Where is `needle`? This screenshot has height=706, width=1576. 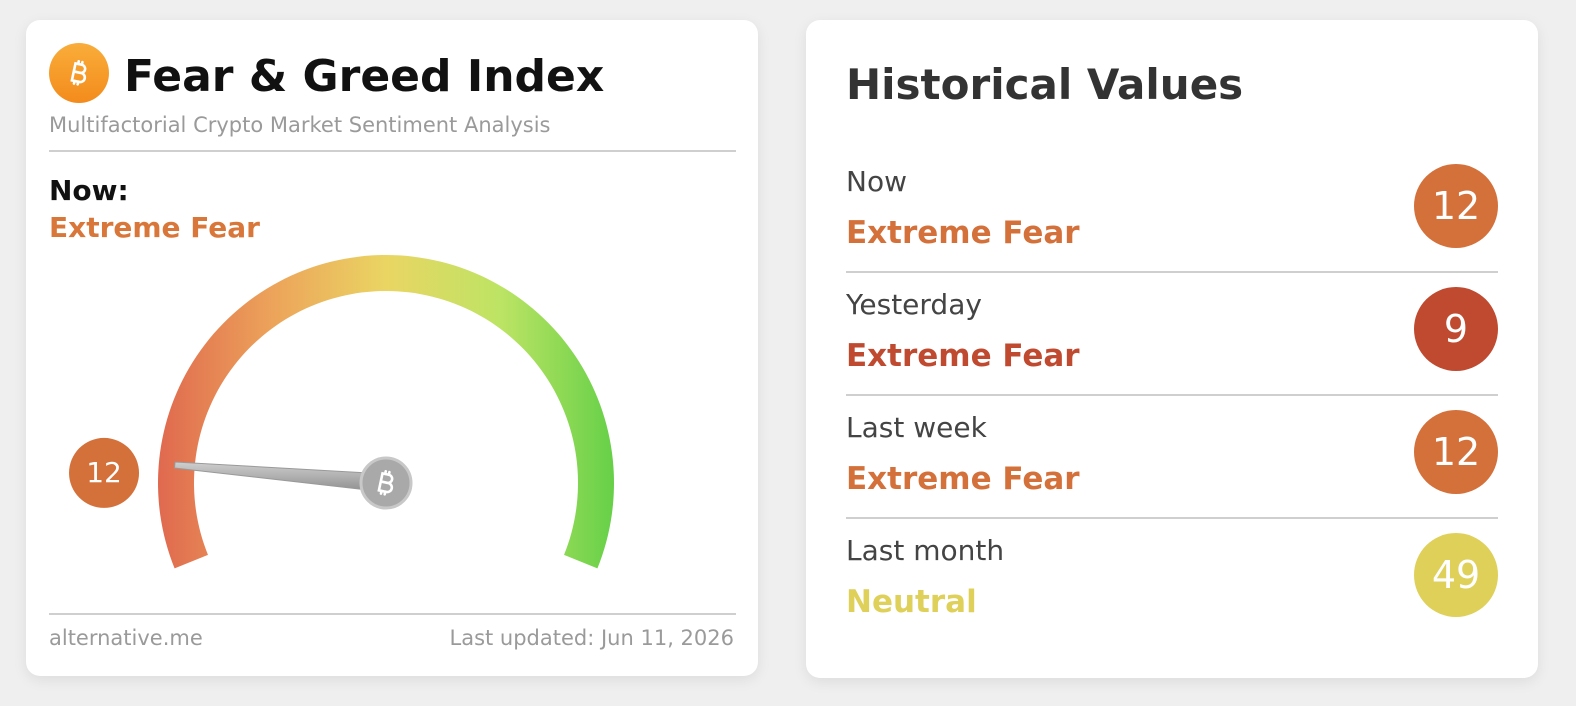
needle is located at coordinates (280, 477).